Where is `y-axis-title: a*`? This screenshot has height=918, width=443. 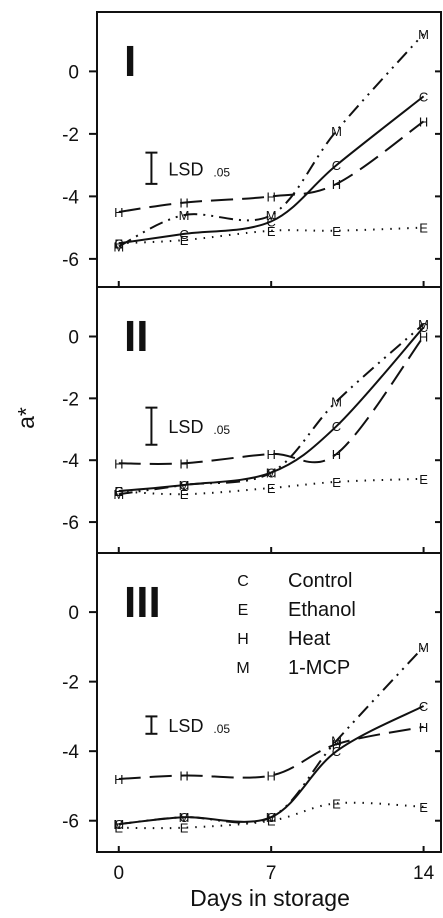 y-axis-title: a* is located at coordinates (26, 418).